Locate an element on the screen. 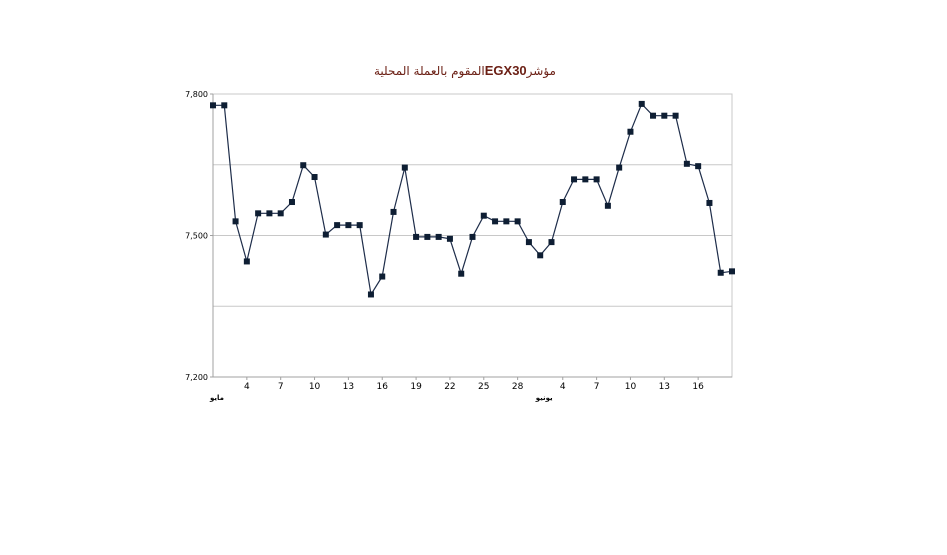 The image size is (947, 555). y-tick-label: 7,800 is located at coordinates (196, 94).